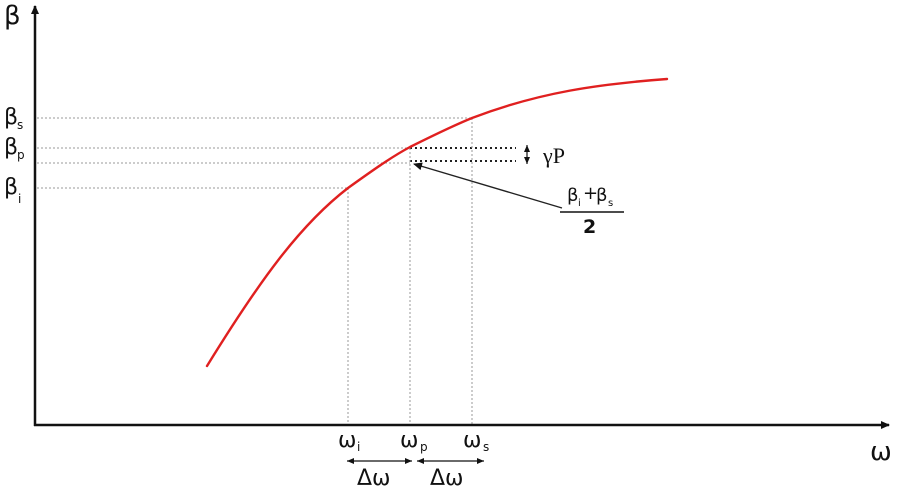  Describe the element at coordinates (446, 477) in the screenshot. I see `delta-omega-label-right: Δω` at that location.